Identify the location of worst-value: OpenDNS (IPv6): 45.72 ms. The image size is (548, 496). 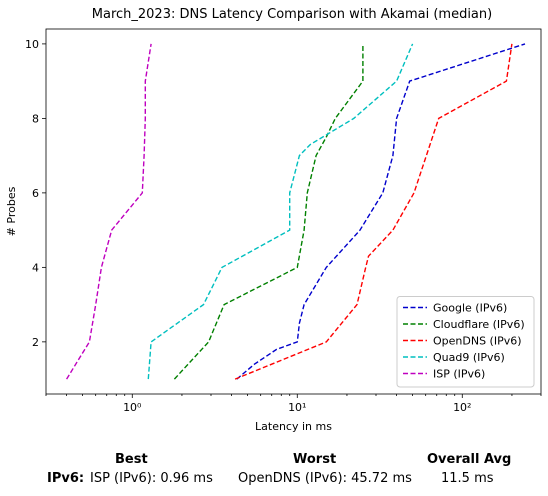
(325, 478).